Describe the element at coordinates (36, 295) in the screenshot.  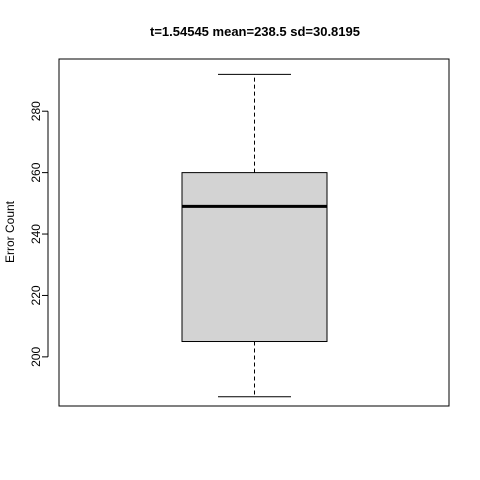
I see `y-tick-label: 220` at that location.